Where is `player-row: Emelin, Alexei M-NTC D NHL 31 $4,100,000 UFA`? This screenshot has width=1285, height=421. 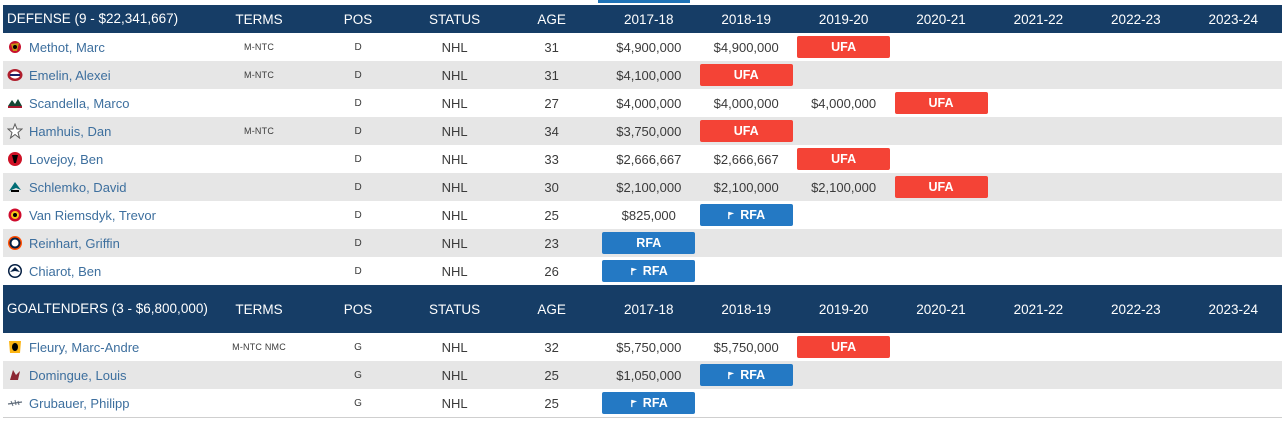
player-row: Emelin, Alexei M-NTC D NHL 31 $4,100,000 UFA is located at coordinates (642, 75).